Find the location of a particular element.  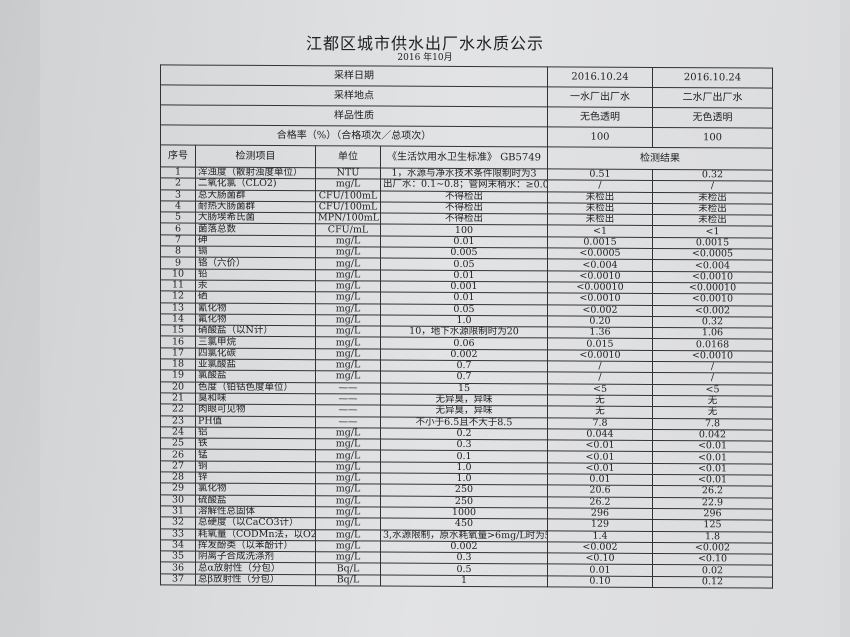

result-plant-2: 0.32 is located at coordinates (712, 175).